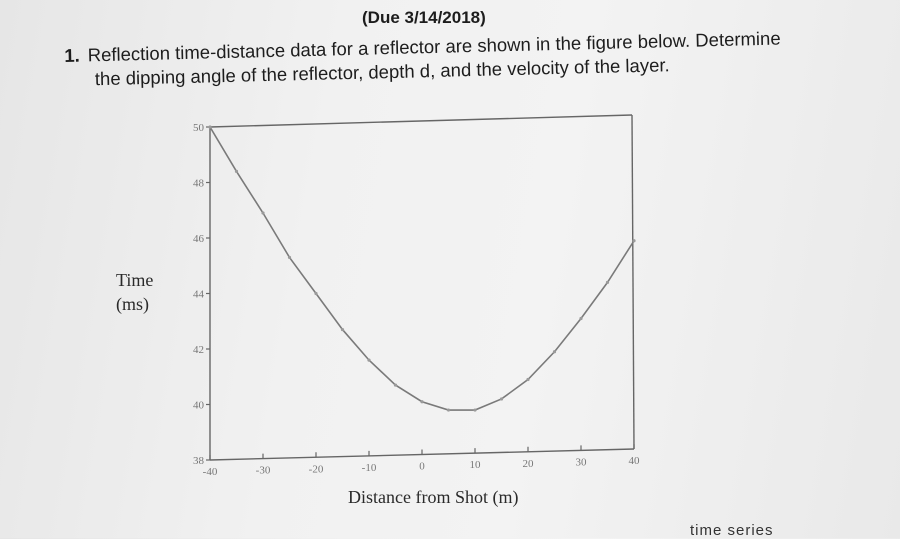 The height and width of the screenshot is (539, 900). I want to click on x-tick-label: -30, so click(263, 471).